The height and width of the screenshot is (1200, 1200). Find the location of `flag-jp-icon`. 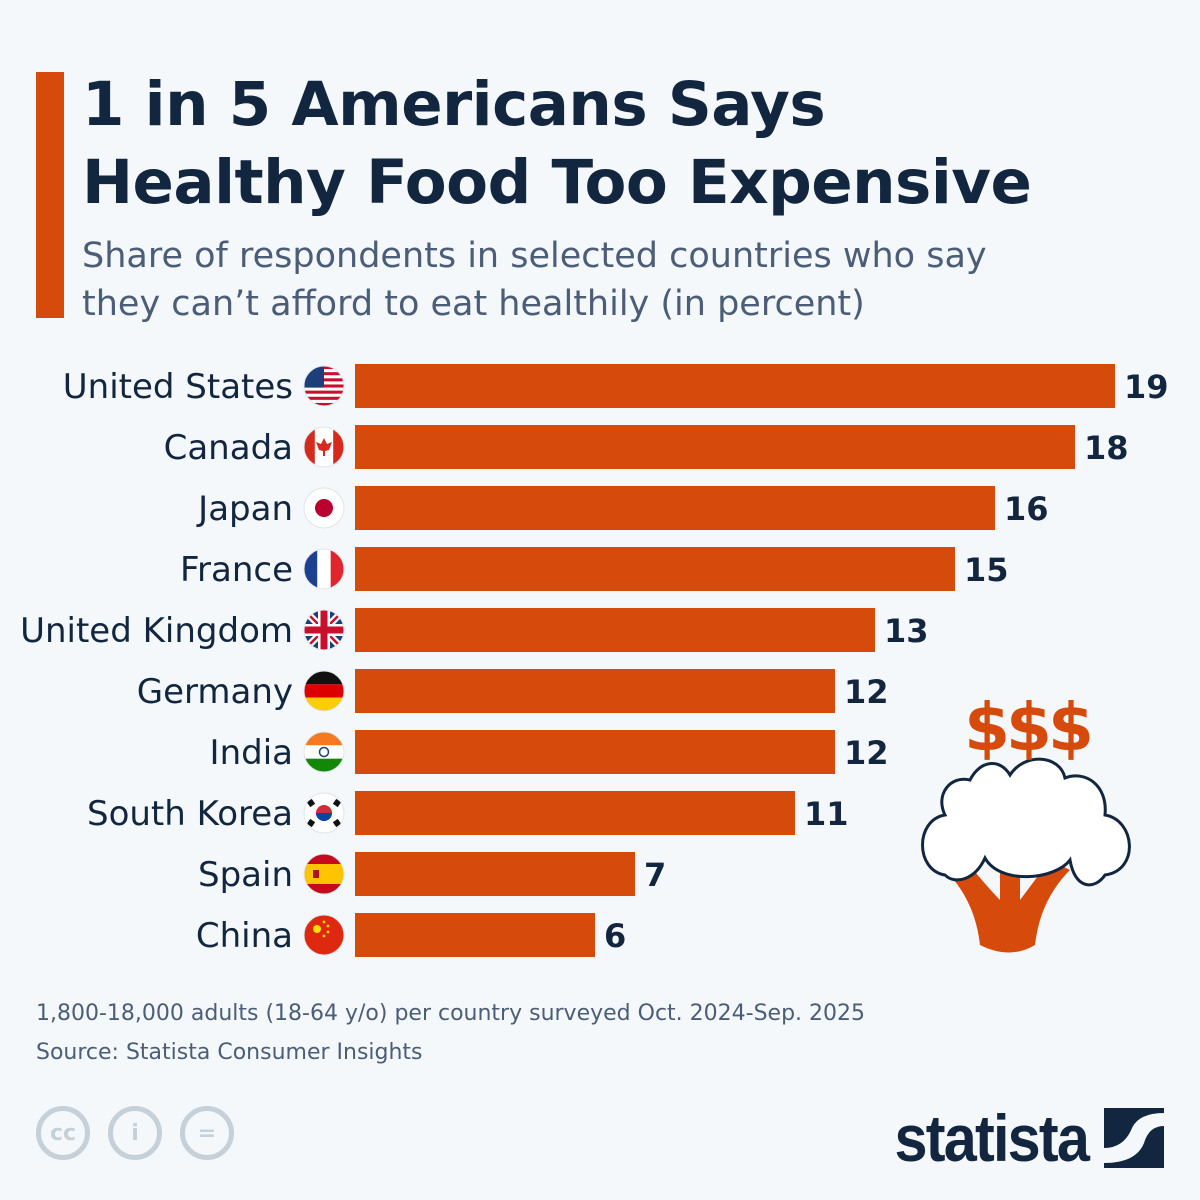

flag-jp-icon is located at coordinates (324, 508).